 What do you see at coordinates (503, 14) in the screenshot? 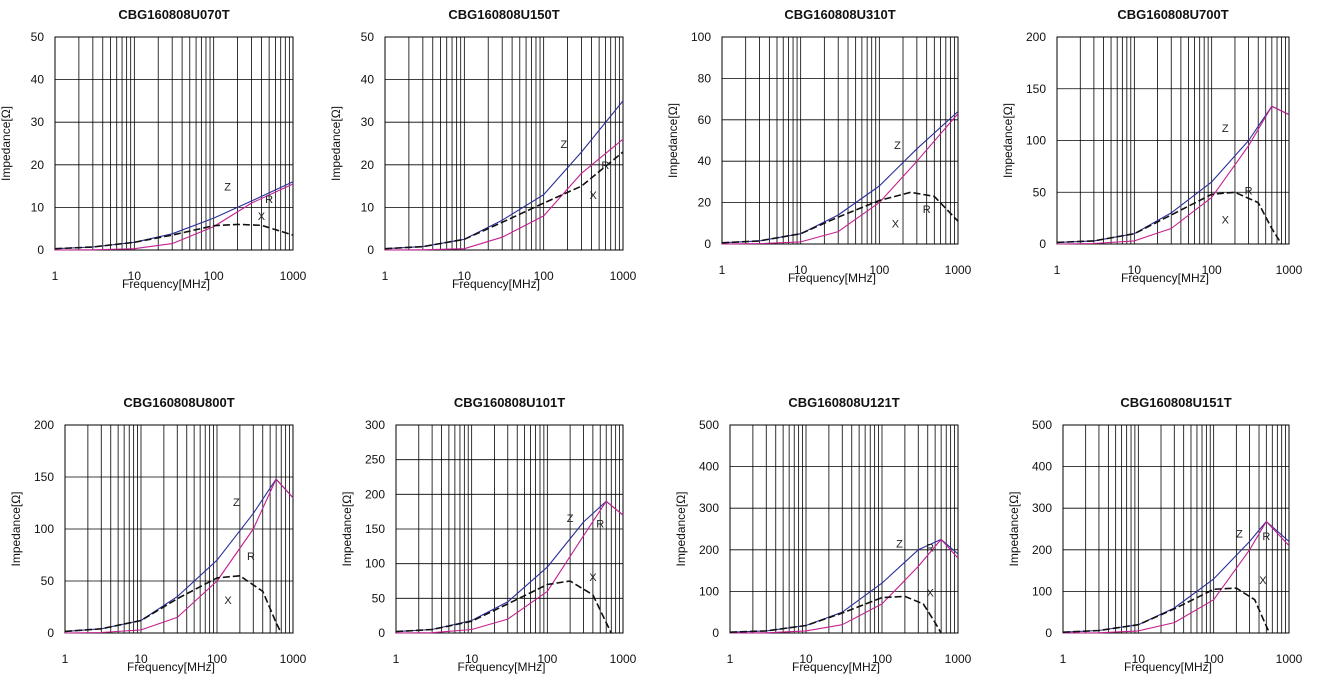
I see `chart-title: CBG160808U150T` at bounding box center [503, 14].